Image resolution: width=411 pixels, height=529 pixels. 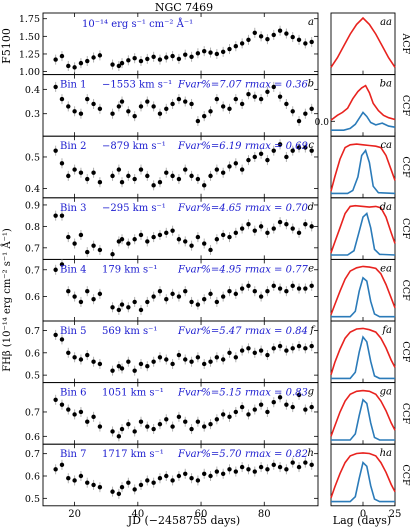 I want to click on panel-letter: c, so click(x=311, y=145).